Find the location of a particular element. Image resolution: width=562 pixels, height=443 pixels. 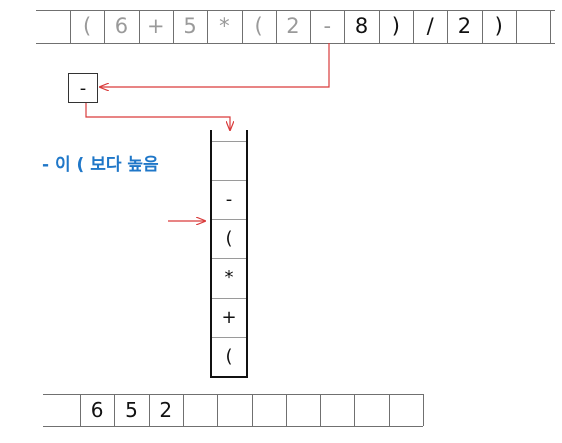

input-strip-top-border is located at coordinates (295, 10).